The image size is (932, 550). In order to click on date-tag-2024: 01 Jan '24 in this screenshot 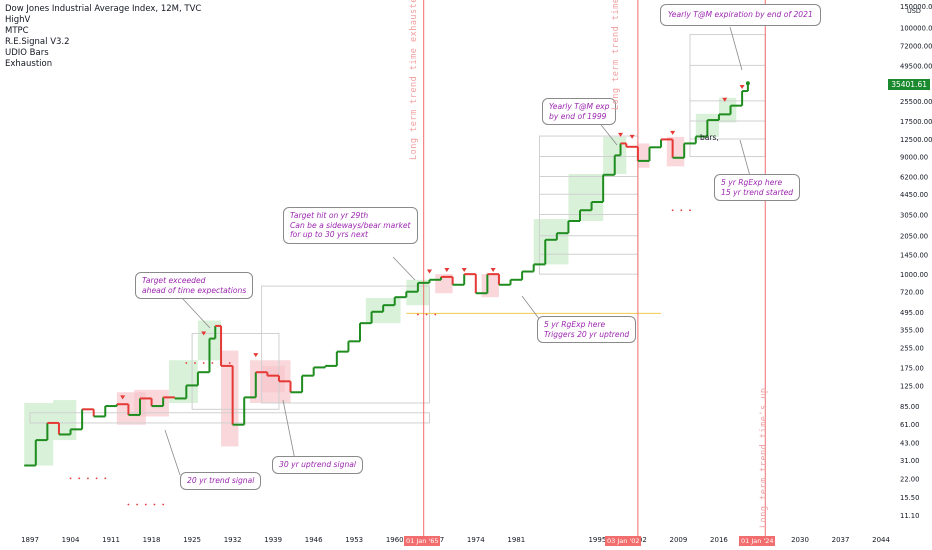, I will do `click(757, 541)`.